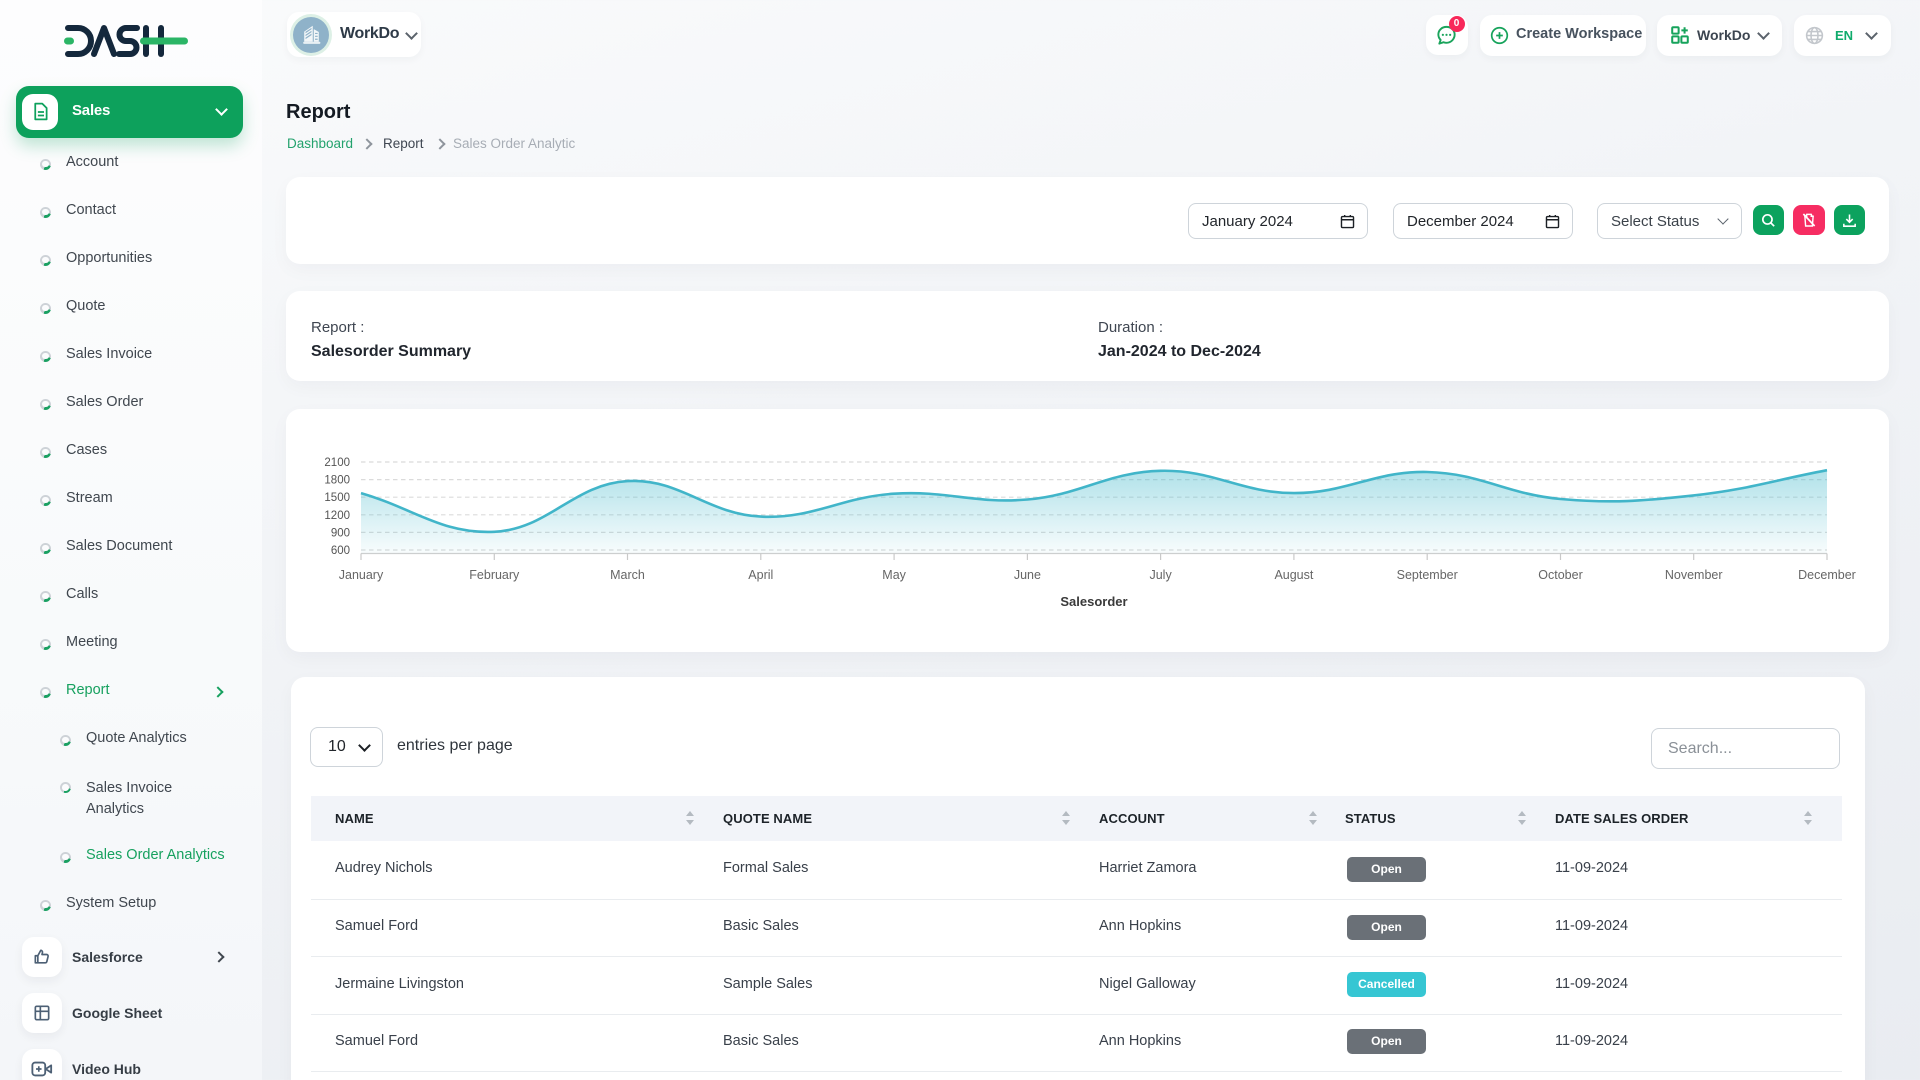 Image resolution: width=1920 pixels, height=1080 pixels. What do you see at coordinates (760, 575) in the screenshot?
I see `svg-text: April` at bounding box center [760, 575].